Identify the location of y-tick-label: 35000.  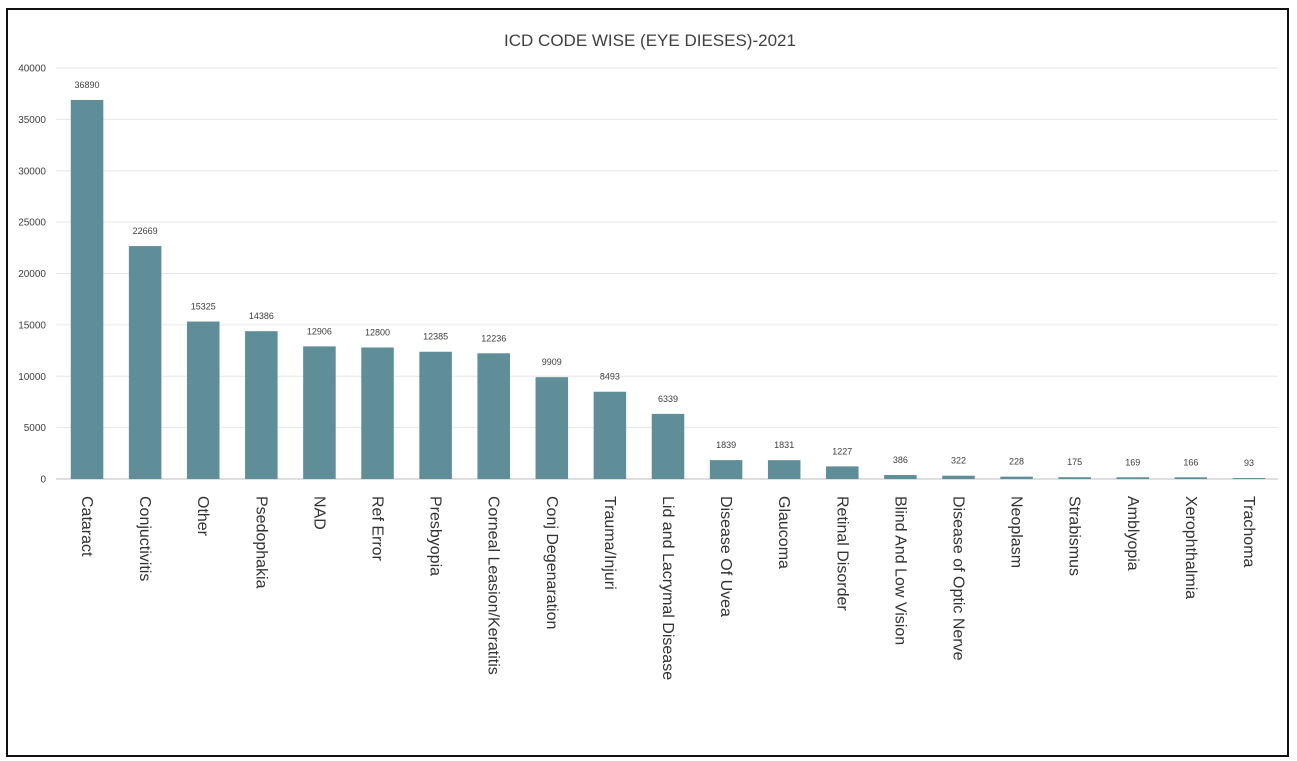
(32, 120).